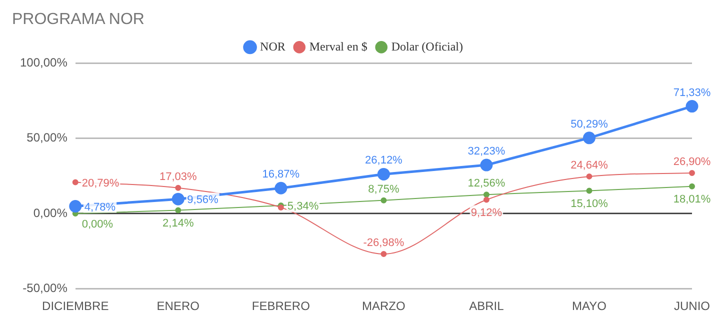 The width and height of the screenshot is (721, 325). I want to click on x-tick-label: DICIEMBRE, so click(75, 306).